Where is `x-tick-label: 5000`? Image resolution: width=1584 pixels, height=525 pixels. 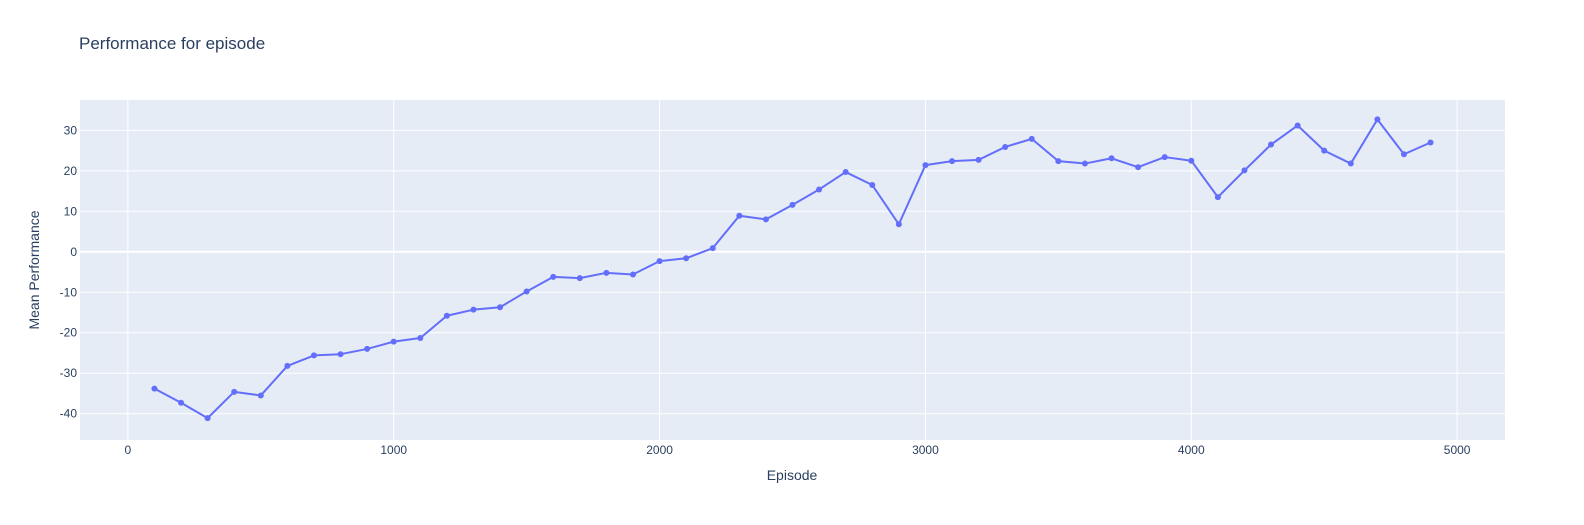 x-tick-label: 5000 is located at coordinates (1457, 450).